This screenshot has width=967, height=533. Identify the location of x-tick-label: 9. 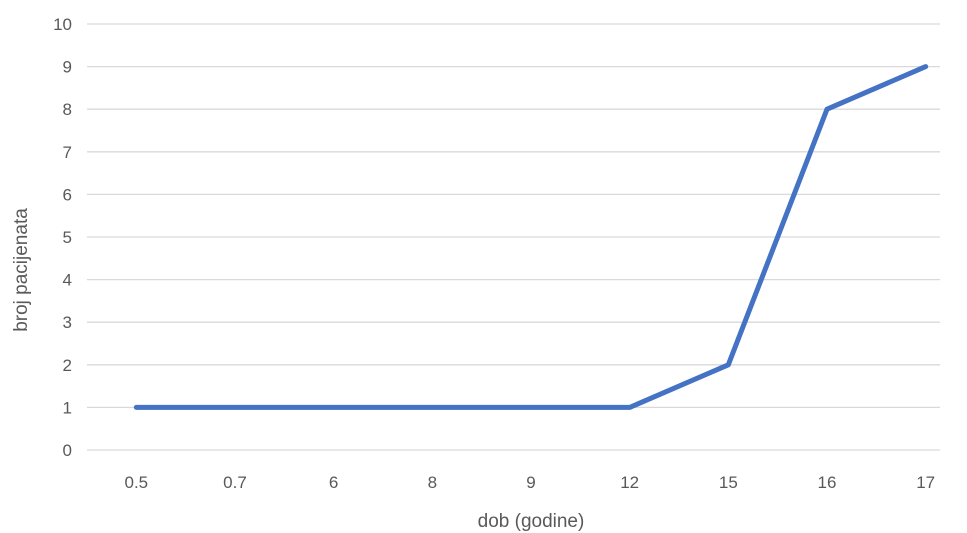
(530, 482).